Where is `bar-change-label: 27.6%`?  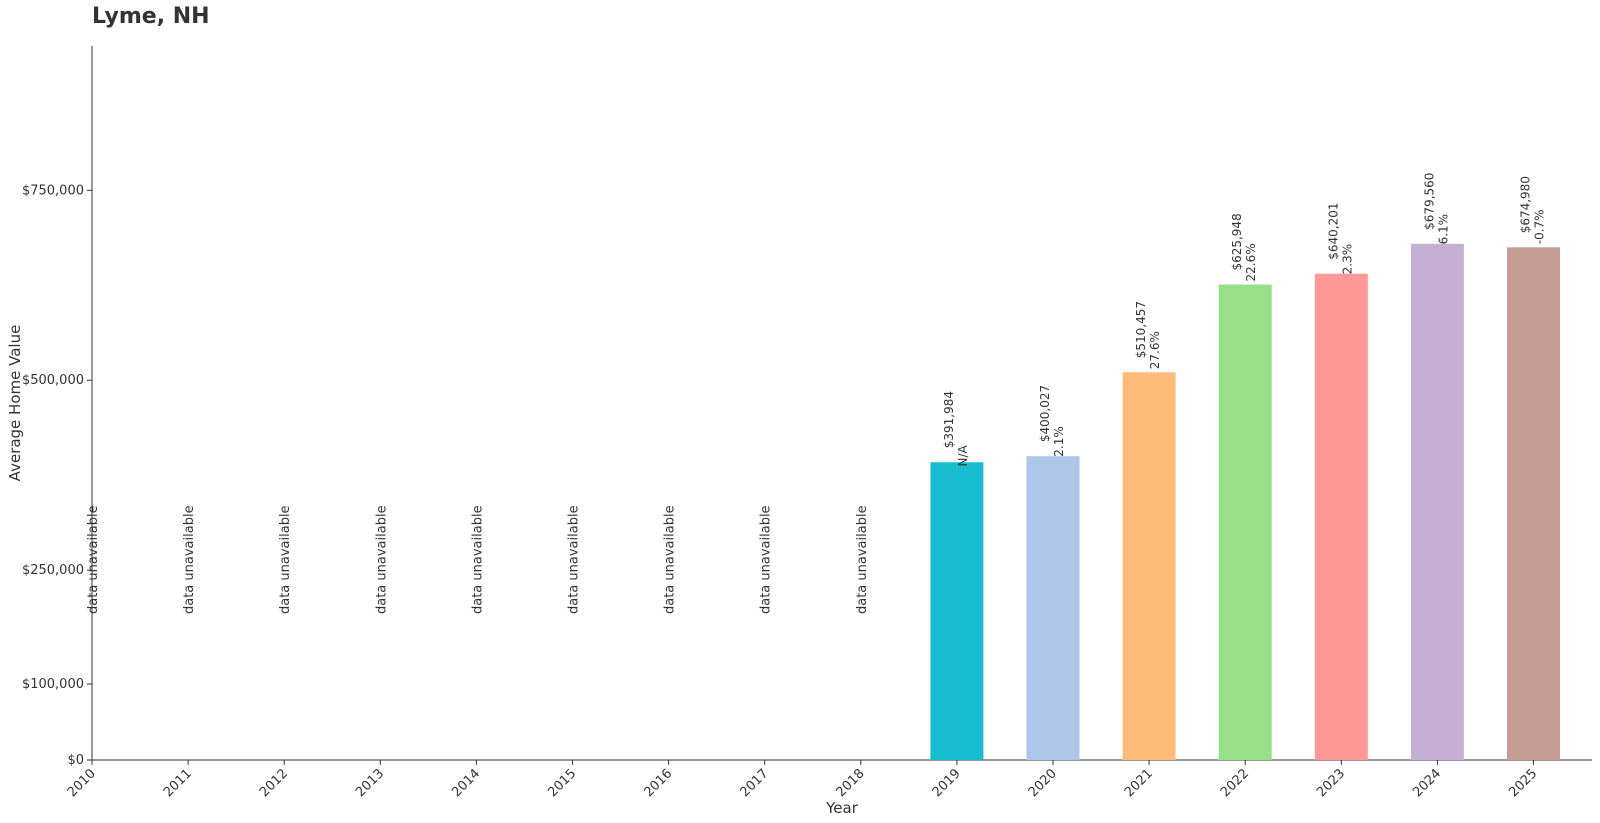
bar-change-label: 27.6% is located at coordinates (1155, 350).